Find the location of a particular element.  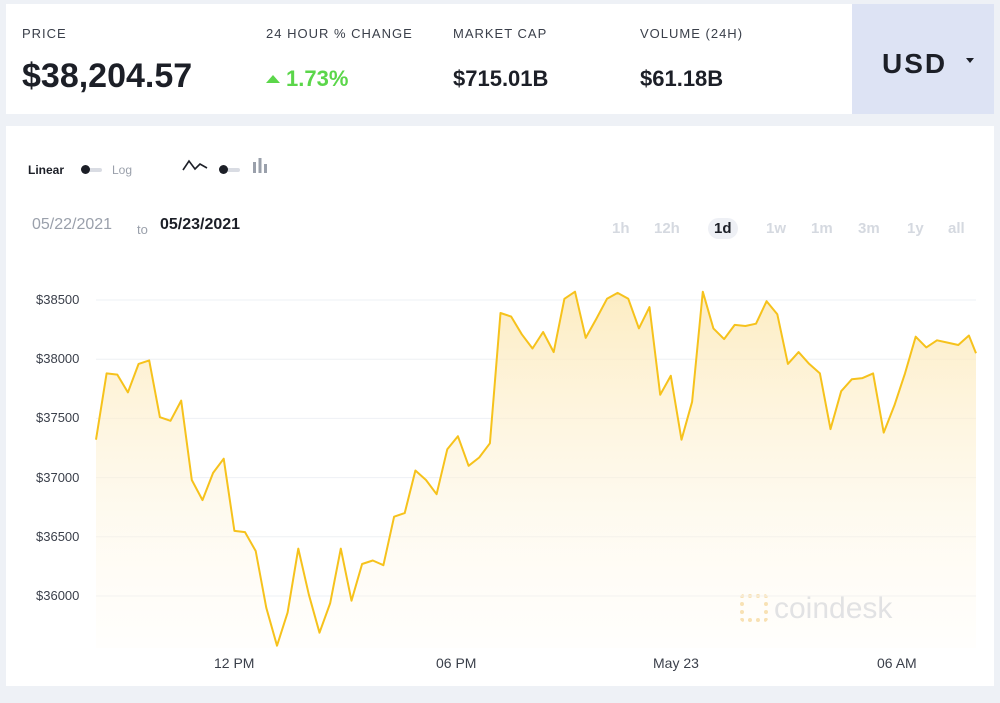

change-label: 24 HOUR % CHANGE is located at coordinates (339, 33).